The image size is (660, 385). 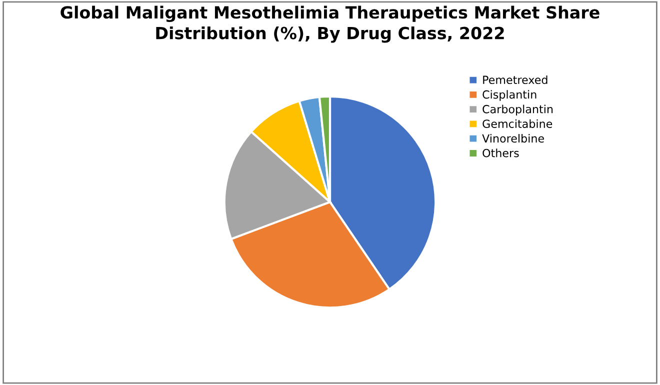 I want to click on chart-title: Global Maligant Mesothelimia Theraupetics Market Share Distribution (%), By Drug Class, 2022, so click(x=330, y=24).